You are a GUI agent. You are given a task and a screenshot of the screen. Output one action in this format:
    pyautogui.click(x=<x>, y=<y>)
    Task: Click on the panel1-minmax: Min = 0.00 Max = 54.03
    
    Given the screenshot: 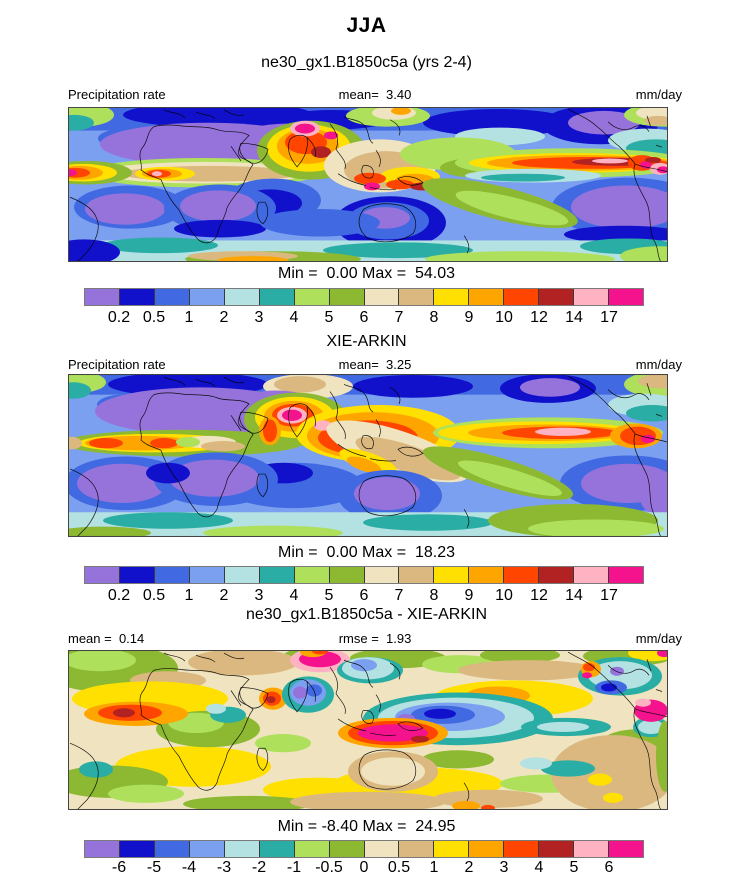 What is the action you would take?
    pyautogui.click(x=366, y=273)
    